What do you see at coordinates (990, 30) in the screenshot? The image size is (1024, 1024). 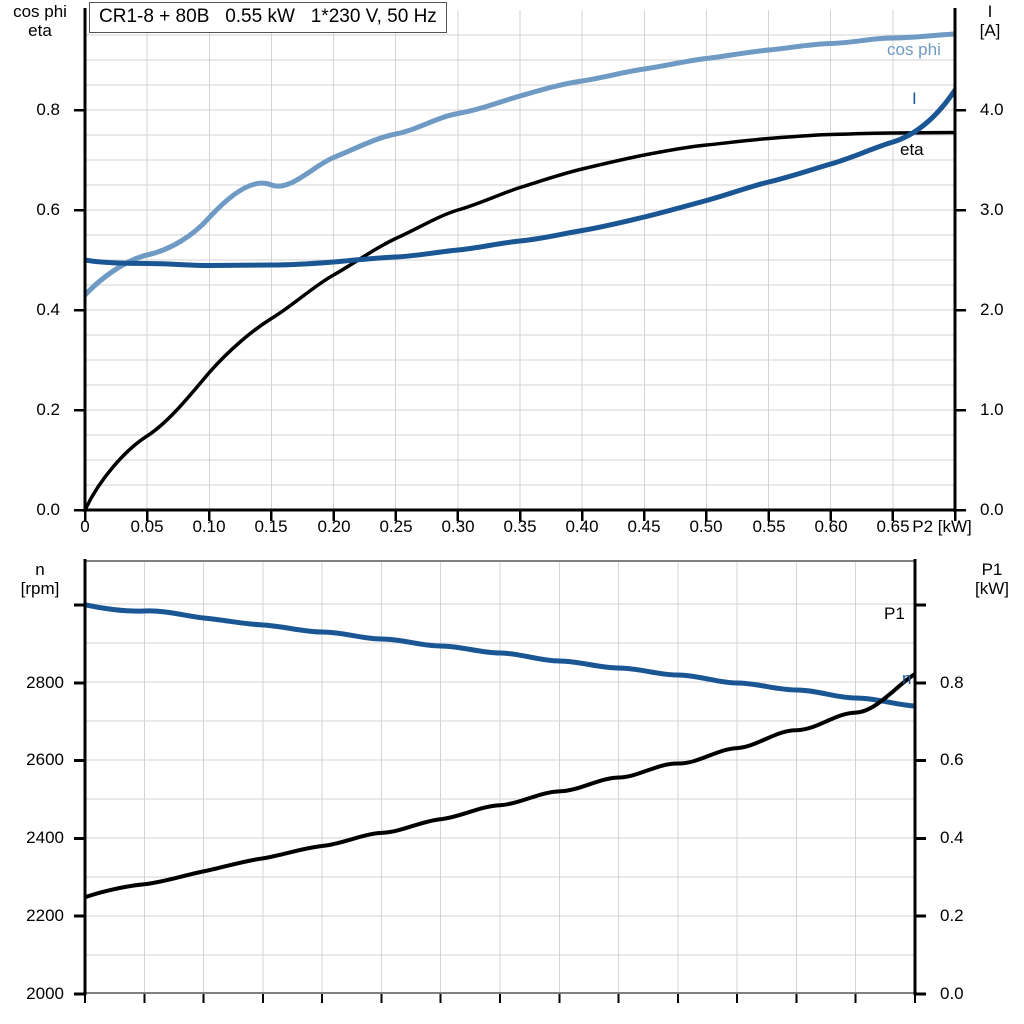 I see `top-right-axis-title-line2: [A]` at bounding box center [990, 30].